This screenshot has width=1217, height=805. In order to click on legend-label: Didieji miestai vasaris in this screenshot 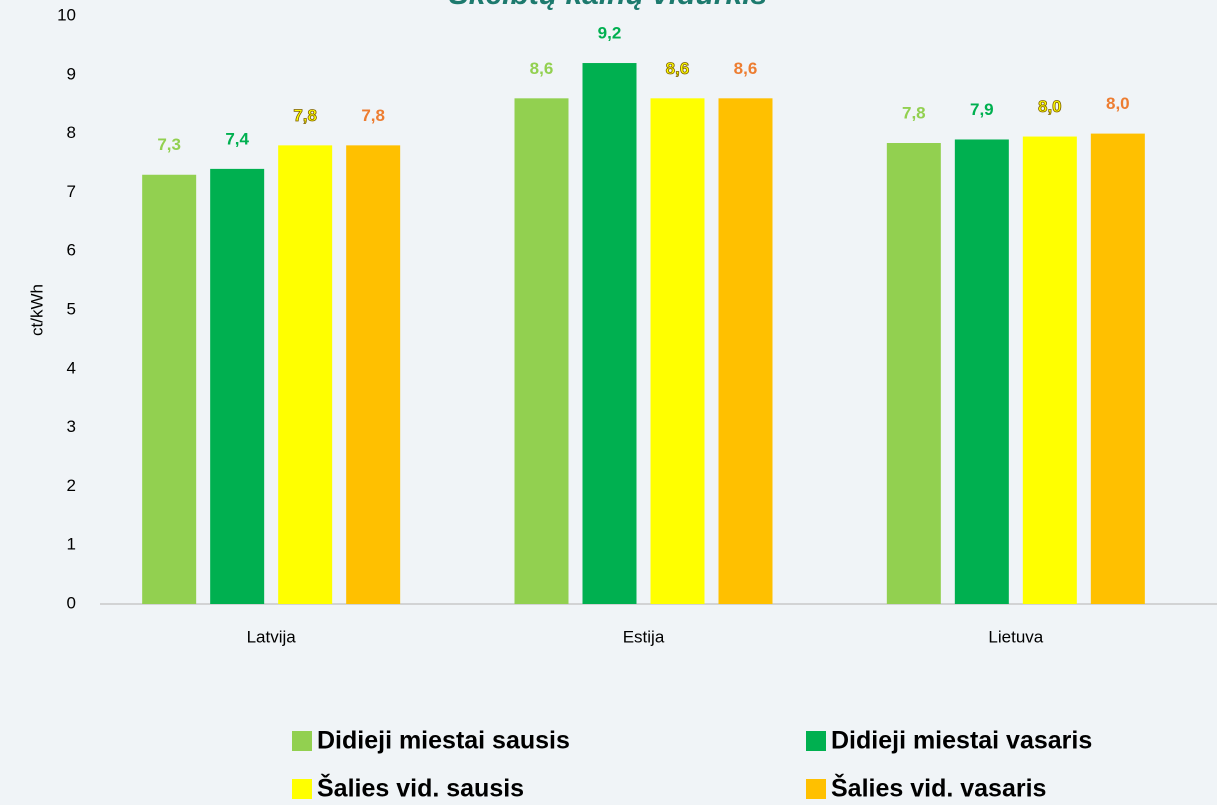, I will do `click(961, 741)`.